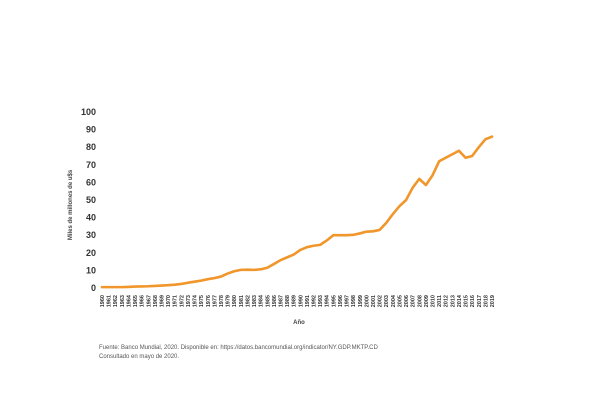 The image size is (595, 400). What do you see at coordinates (374, 301) in the screenshot?
I see `x-tick-label: 2001` at bounding box center [374, 301].